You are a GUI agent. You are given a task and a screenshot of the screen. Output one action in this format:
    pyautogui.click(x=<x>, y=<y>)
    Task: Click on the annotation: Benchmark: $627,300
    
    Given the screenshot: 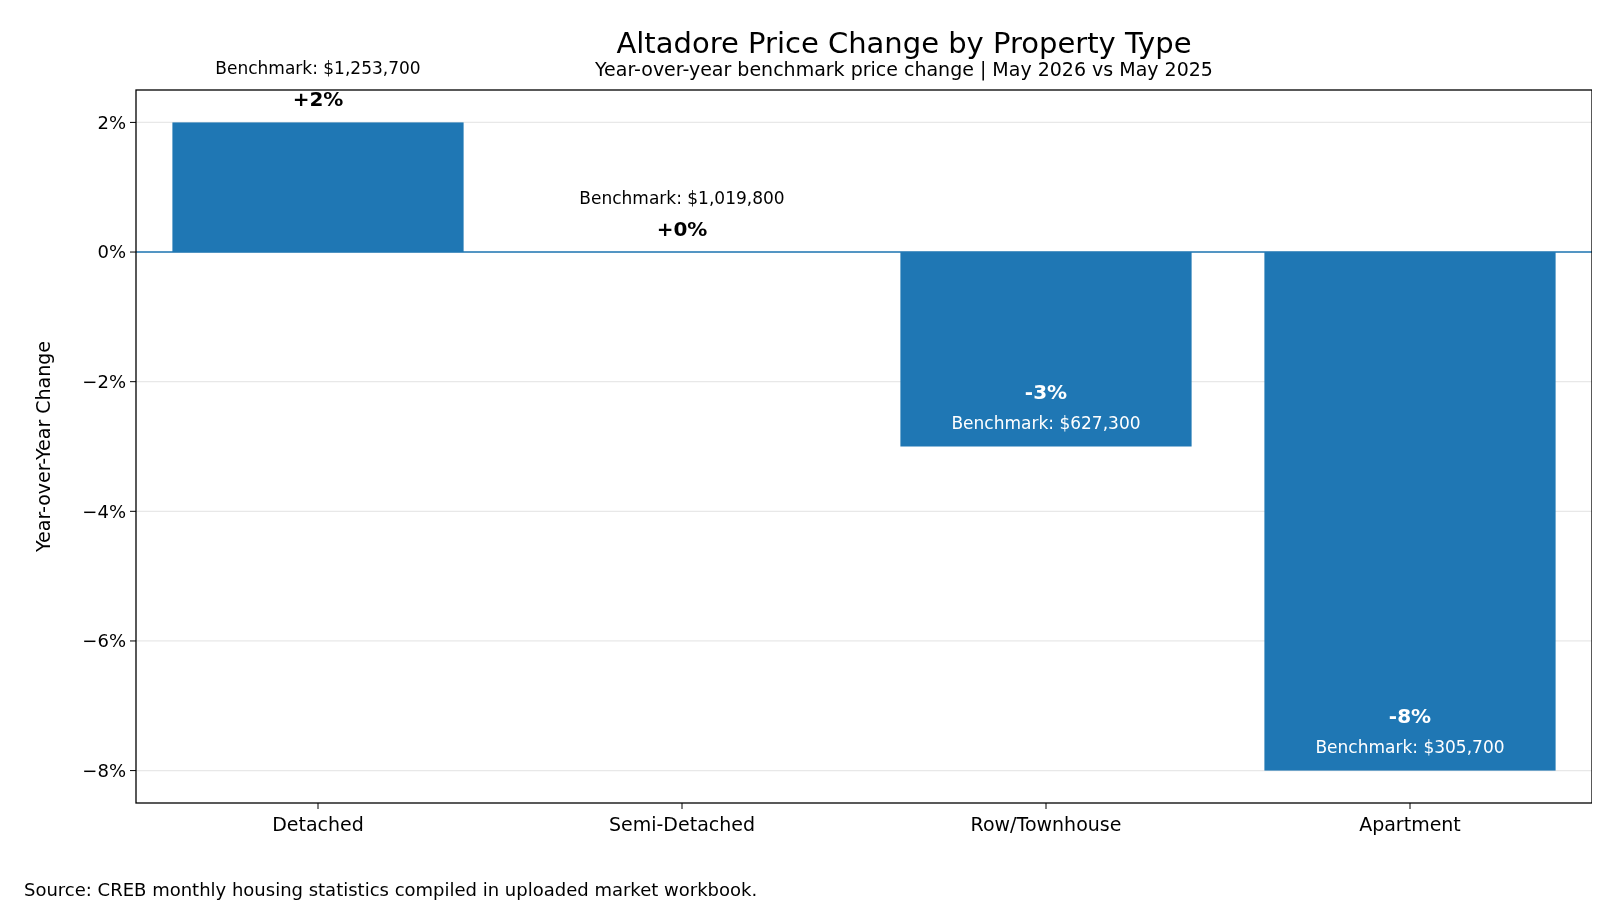 What is the action you would take?
    pyautogui.click(x=1046, y=422)
    